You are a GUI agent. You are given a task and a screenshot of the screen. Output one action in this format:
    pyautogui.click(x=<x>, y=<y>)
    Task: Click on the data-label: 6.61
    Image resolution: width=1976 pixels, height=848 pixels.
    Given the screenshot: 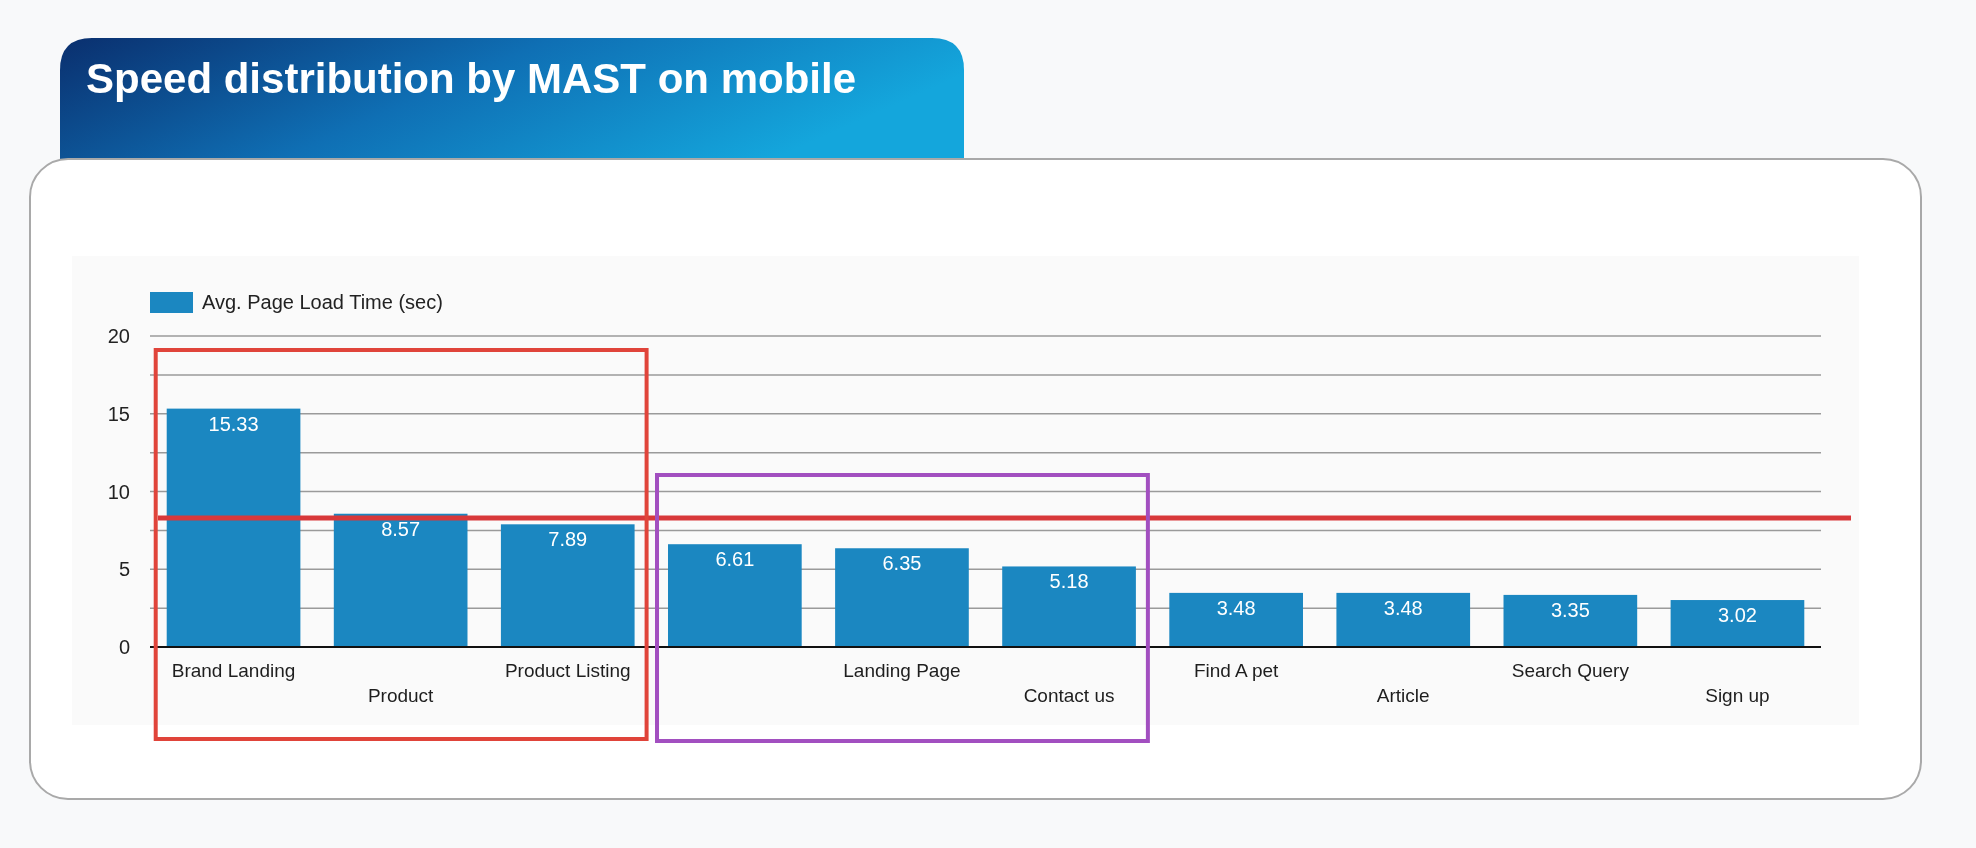 What is the action you would take?
    pyautogui.click(x=735, y=559)
    